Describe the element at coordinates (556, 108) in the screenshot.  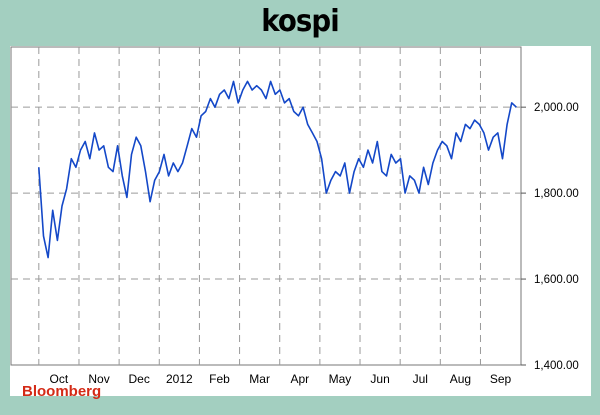
I see `y-tick-label: 2,000.00` at that location.